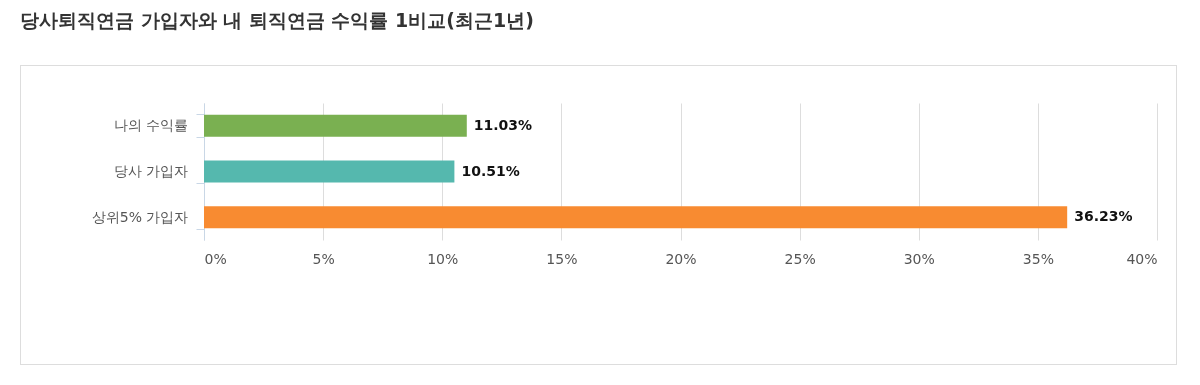 The width and height of the screenshot is (1200, 385). What do you see at coordinates (140, 216) in the screenshot?
I see `y-tick-label: 상위5% 가입자` at bounding box center [140, 216].